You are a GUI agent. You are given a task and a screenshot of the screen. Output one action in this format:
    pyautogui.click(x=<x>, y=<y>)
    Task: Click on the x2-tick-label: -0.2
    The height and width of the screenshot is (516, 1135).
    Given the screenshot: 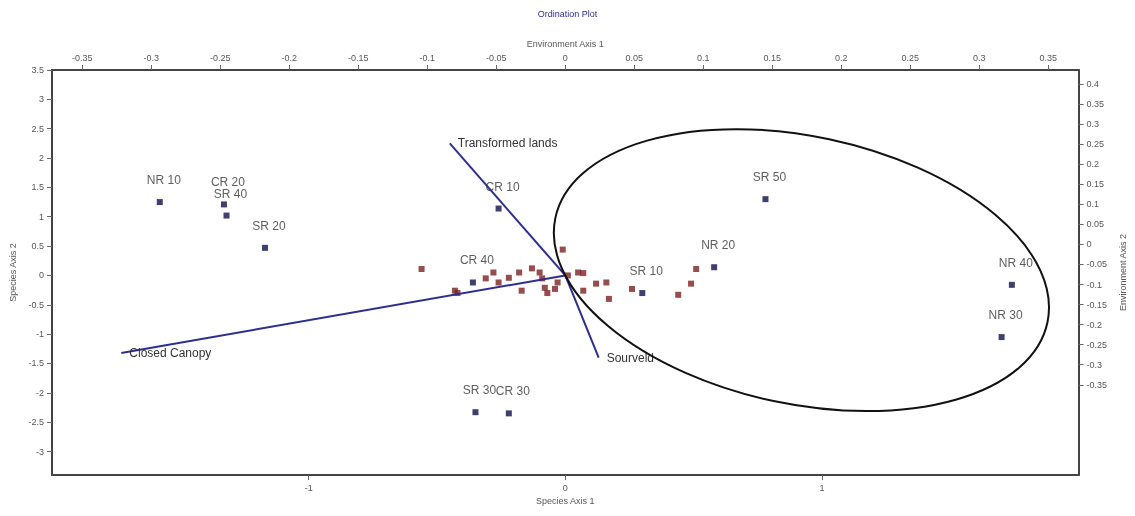 What is the action you would take?
    pyautogui.click(x=289, y=57)
    